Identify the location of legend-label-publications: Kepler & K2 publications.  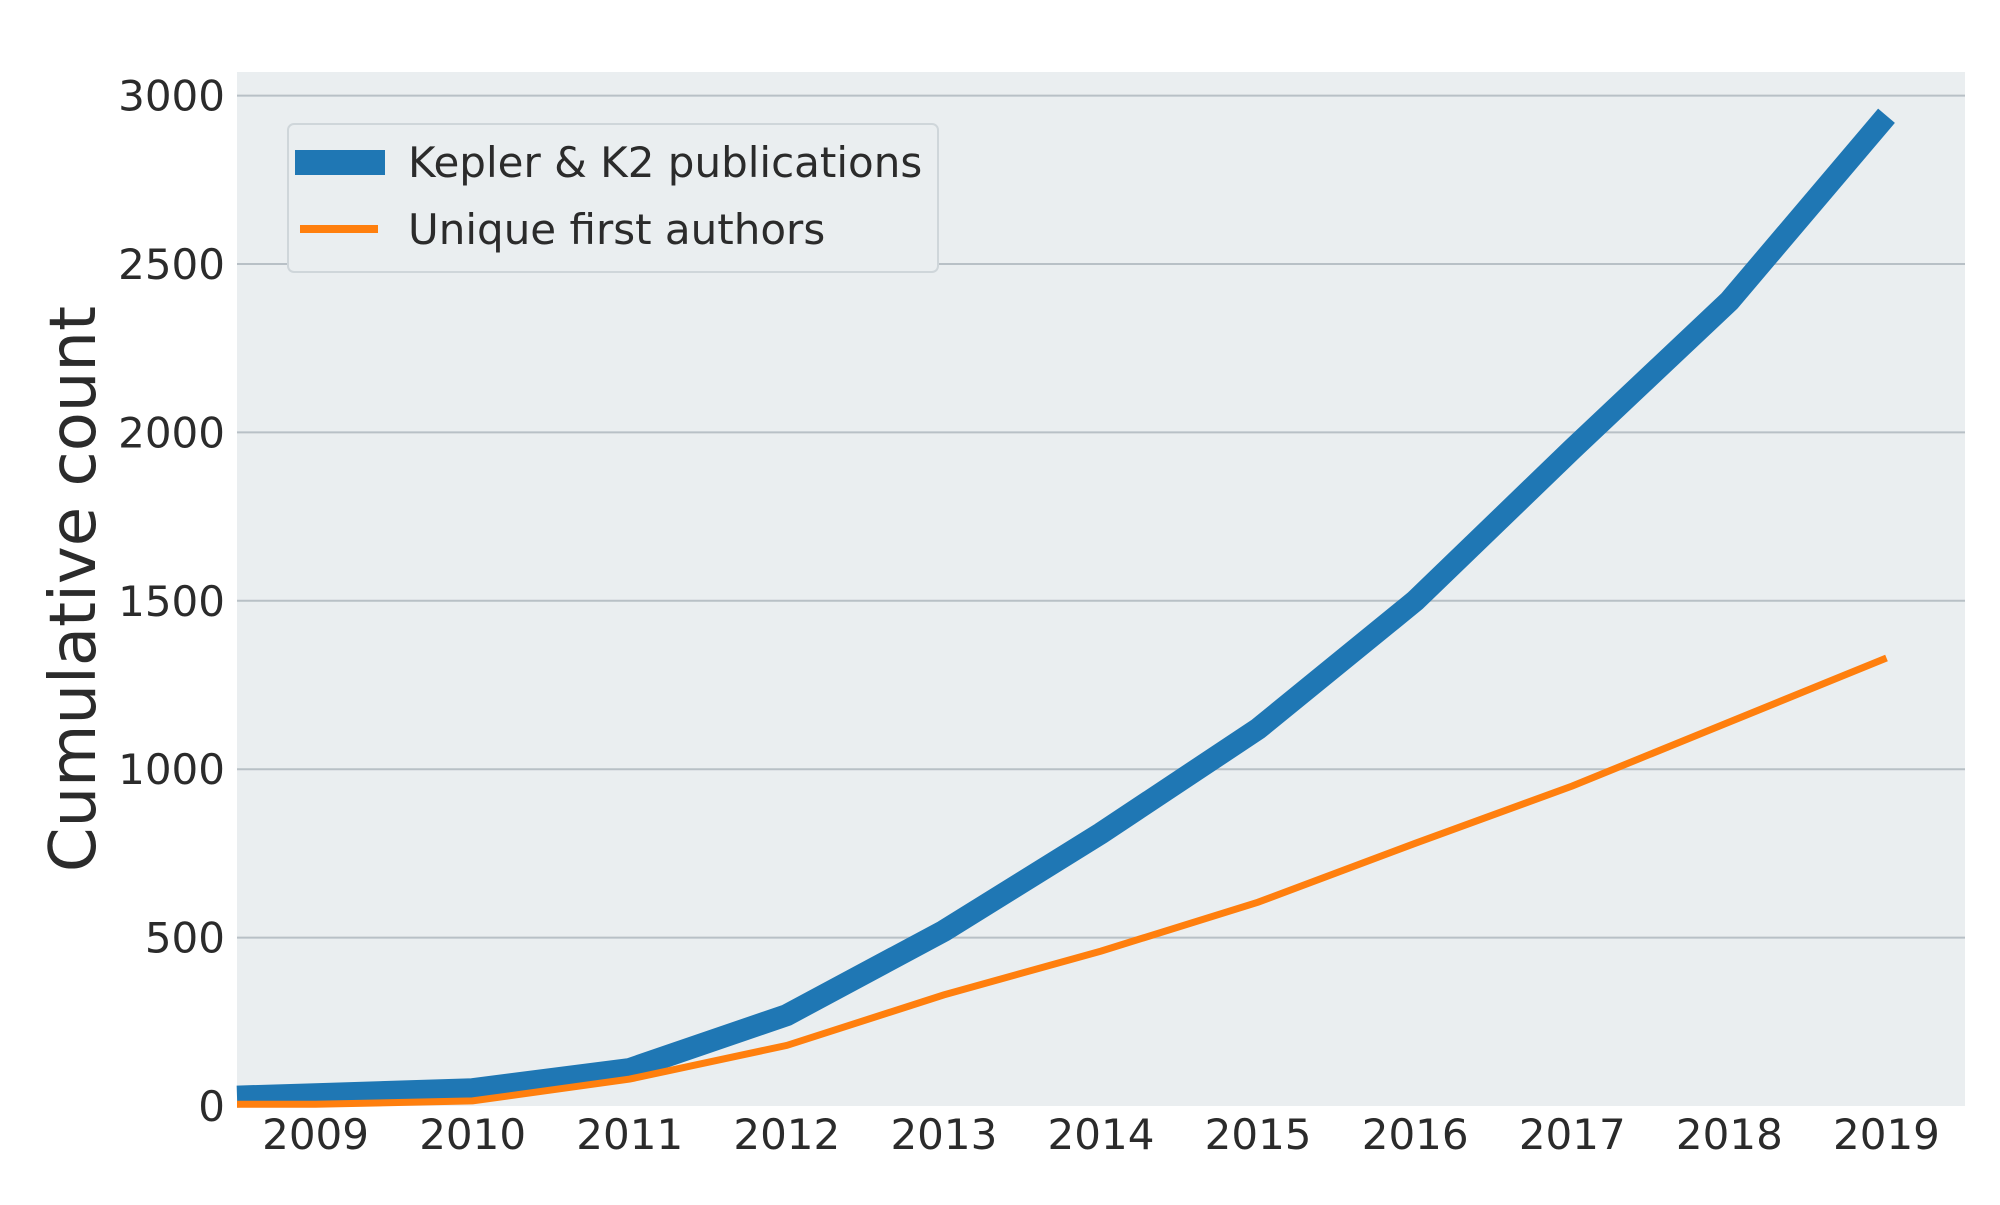
(665, 162).